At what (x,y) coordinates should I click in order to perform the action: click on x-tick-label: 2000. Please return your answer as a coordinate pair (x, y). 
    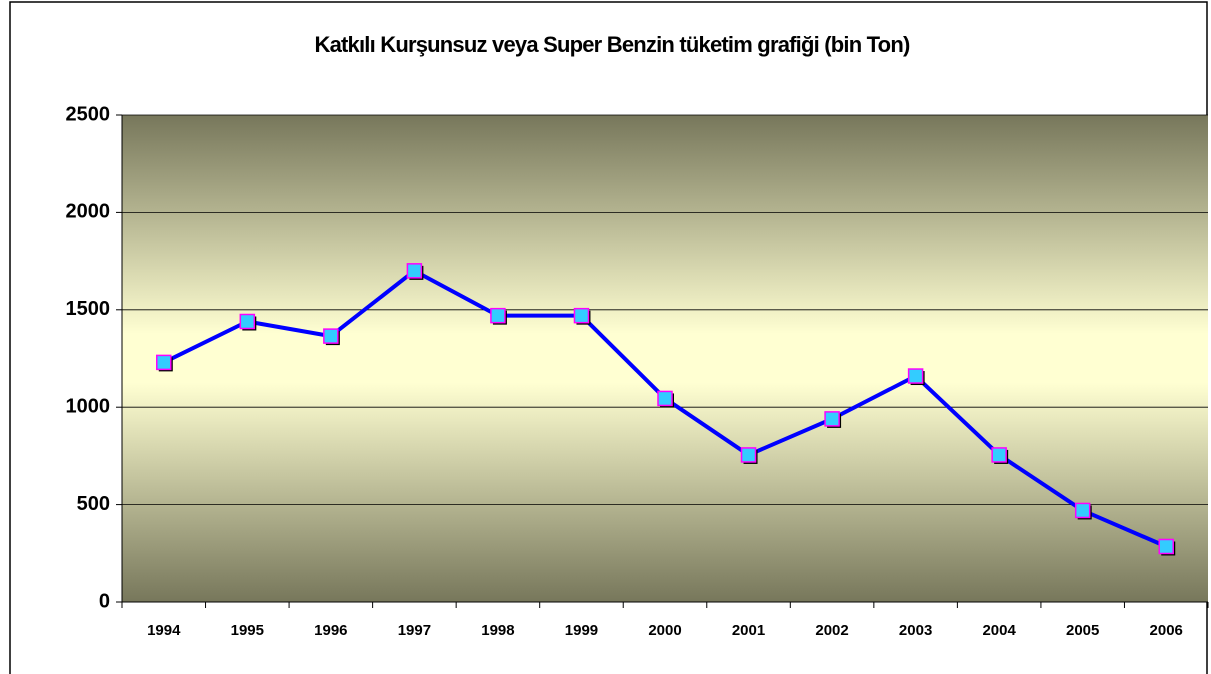
    Looking at the image, I should click on (664, 630).